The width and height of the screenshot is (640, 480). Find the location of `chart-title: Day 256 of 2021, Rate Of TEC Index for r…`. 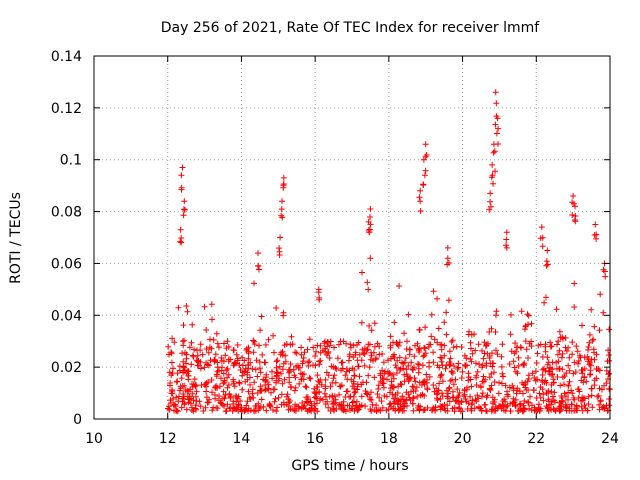

chart-title: Day 256 of 2021, Rate Of TEC Index for r… is located at coordinates (351, 28).